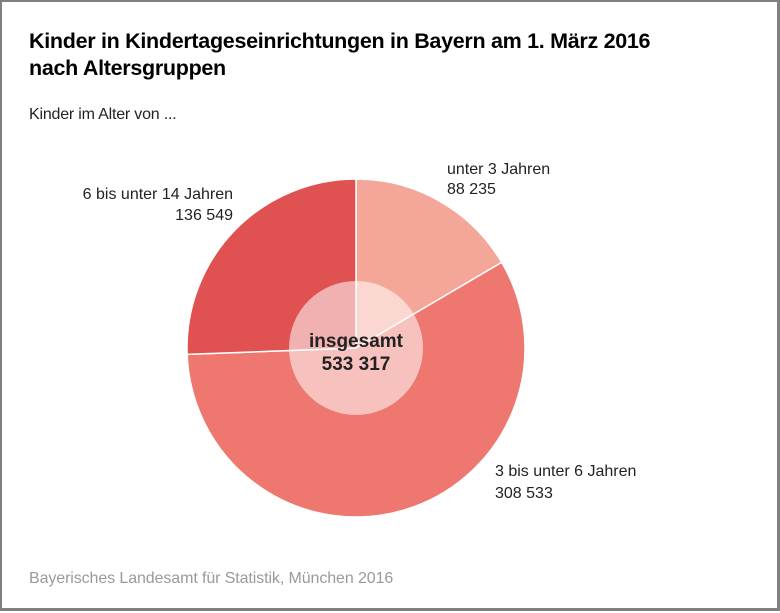  Describe the element at coordinates (204, 215) in the screenshot. I see `slice-label-value-2: 136 549` at that location.